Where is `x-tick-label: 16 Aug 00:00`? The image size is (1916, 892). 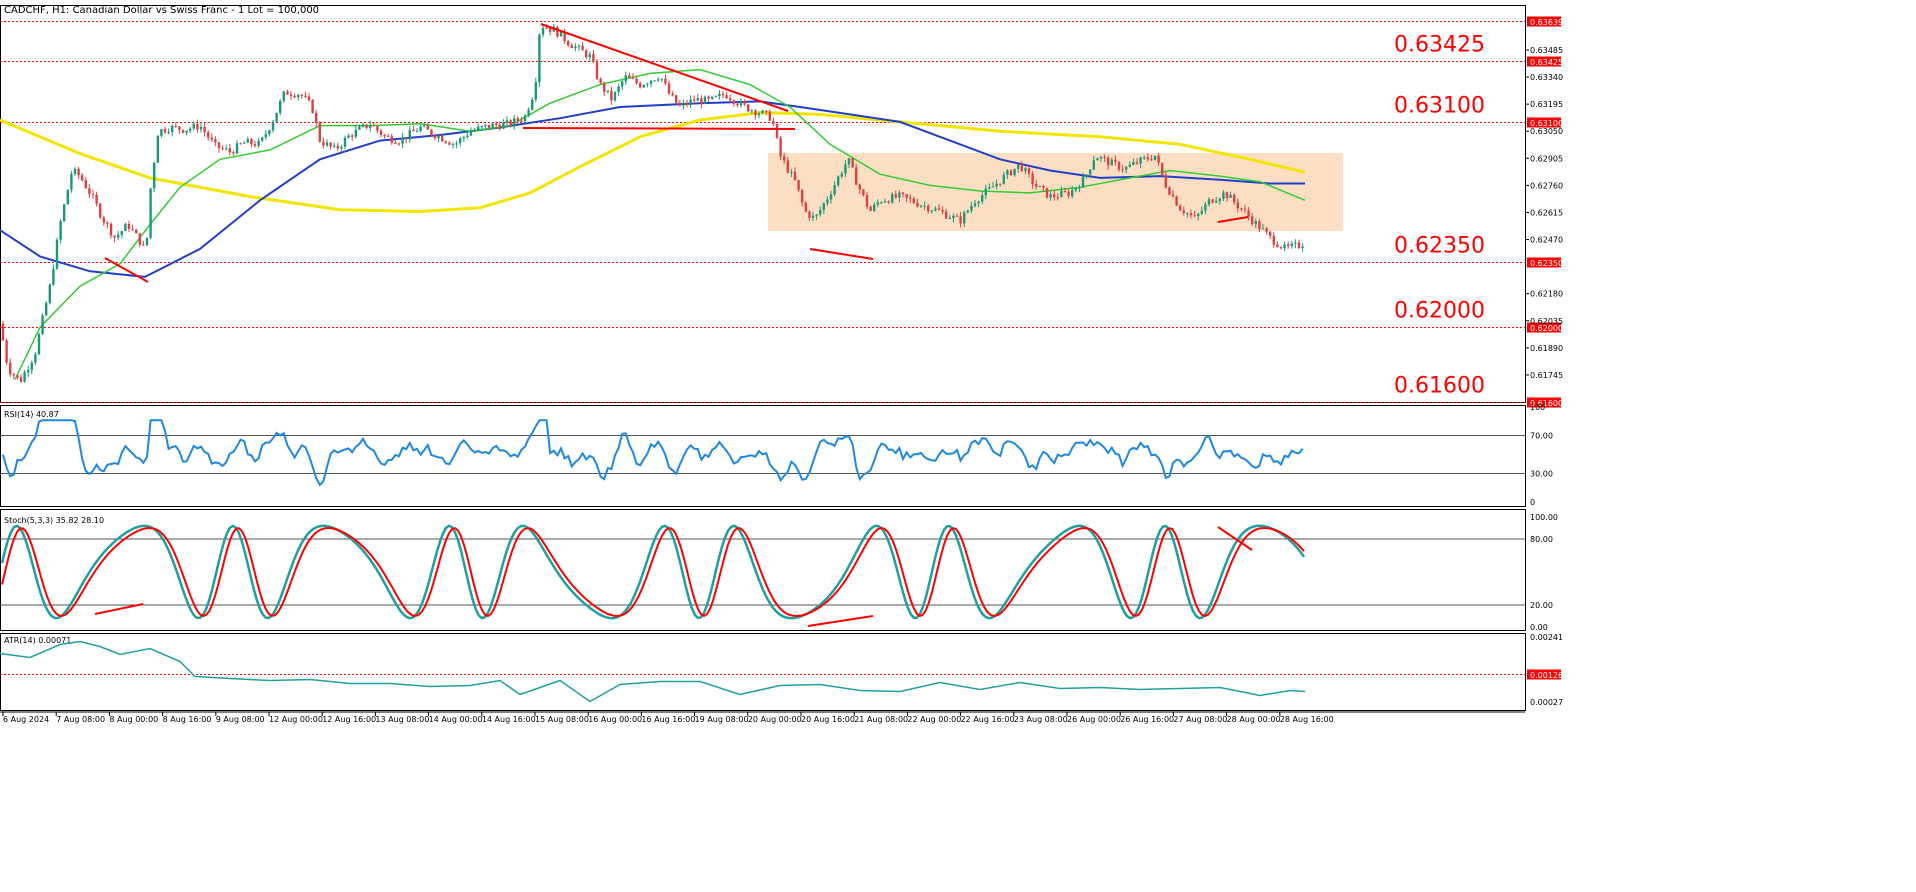
x-tick-label: 16 Aug 00:00 is located at coordinates (615, 719).